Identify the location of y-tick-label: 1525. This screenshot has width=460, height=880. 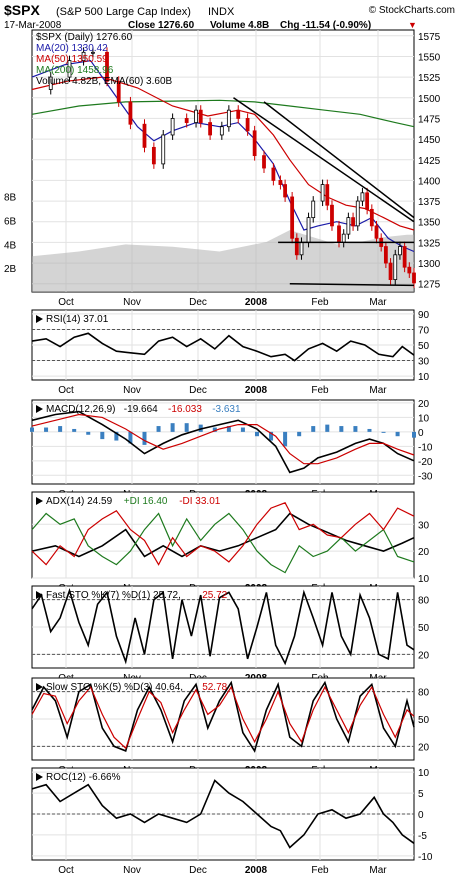
(429, 78).